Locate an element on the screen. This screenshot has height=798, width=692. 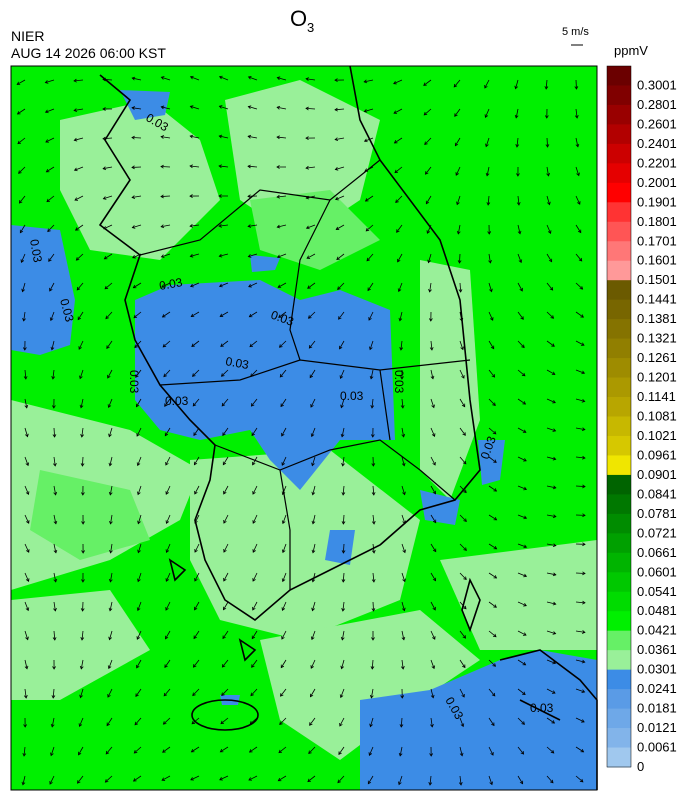
colorbar-frame is located at coordinates (619, 416).